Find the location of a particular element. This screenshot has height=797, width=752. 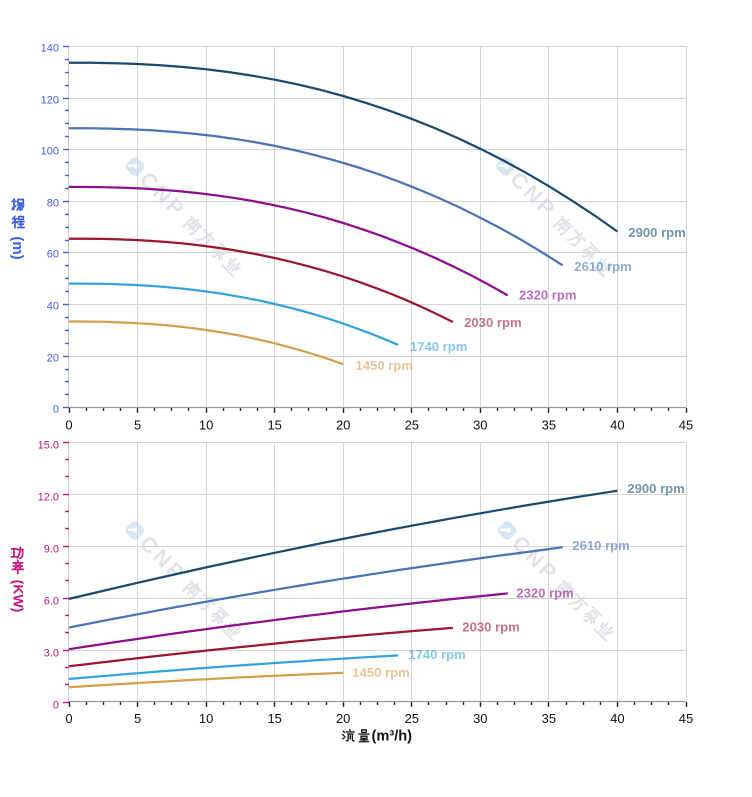

svg-text: (KW) is located at coordinates (19, 596).